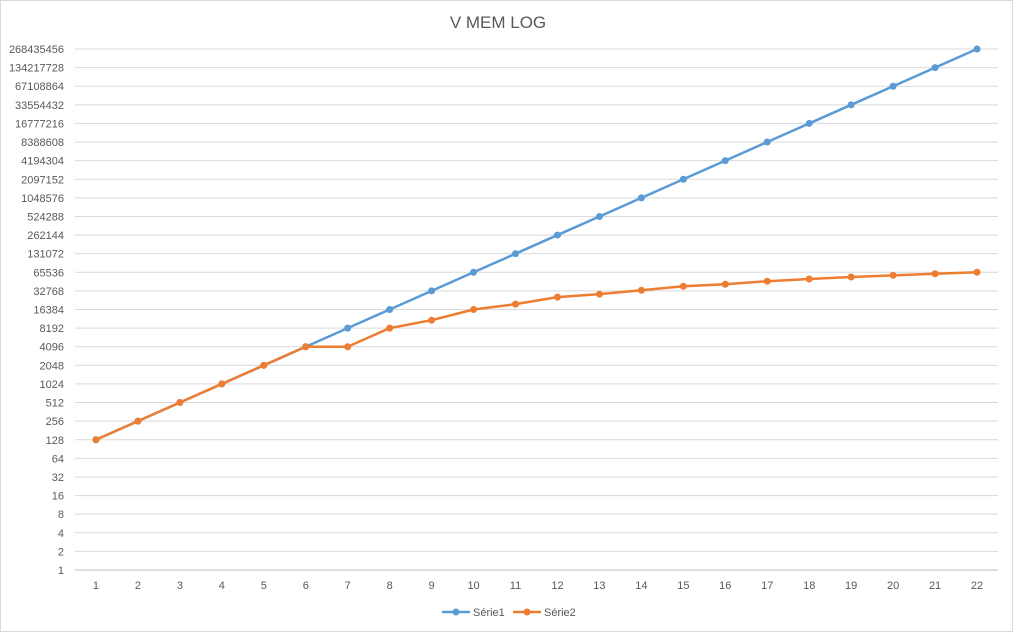 The width and height of the screenshot is (1013, 637). What do you see at coordinates (498, 22) in the screenshot?
I see `chart-title: V MEM LOG` at bounding box center [498, 22].